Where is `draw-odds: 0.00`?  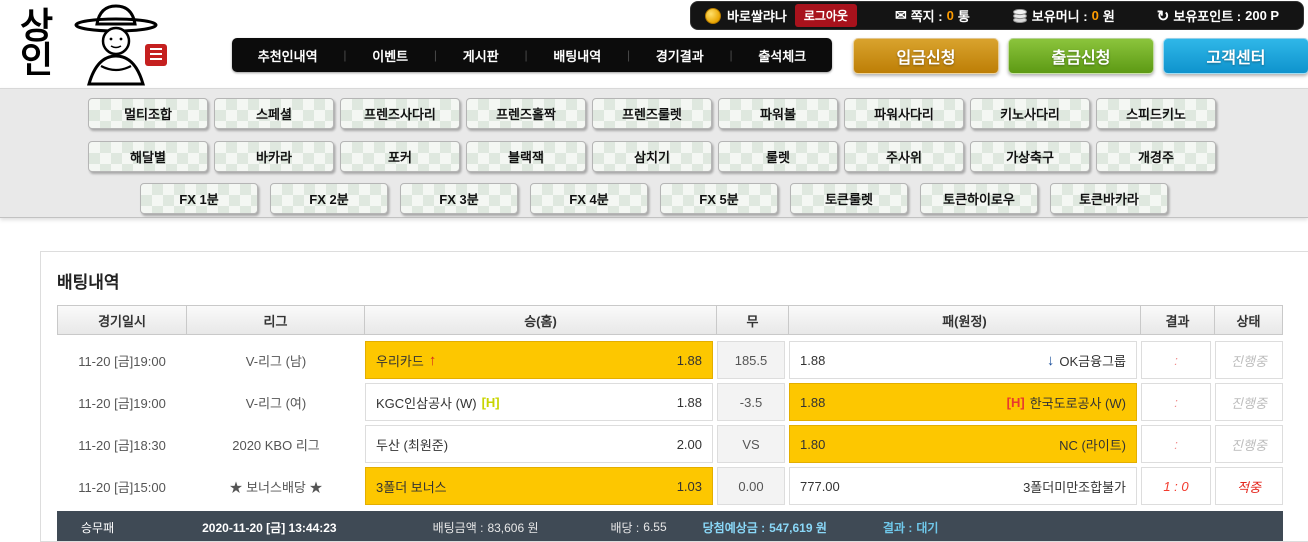
draw-odds: 0.00 is located at coordinates (751, 486).